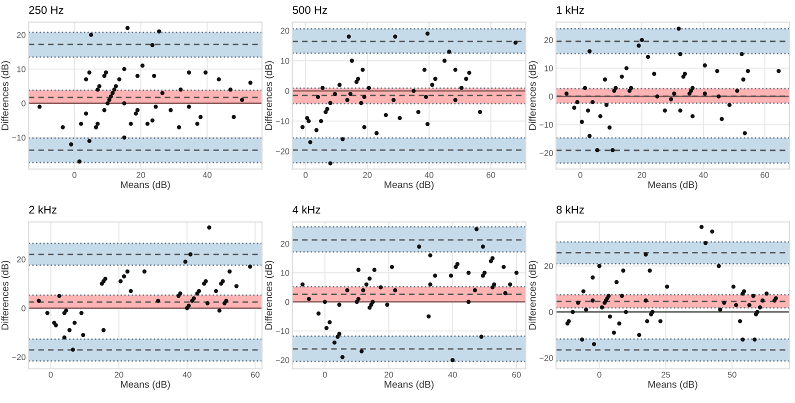 This screenshot has width=795, height=403. What do you see at coordinates (570, 210) in the screenshot?
I see `chart-title: 8 kHz` at bounding box center [570, 210].